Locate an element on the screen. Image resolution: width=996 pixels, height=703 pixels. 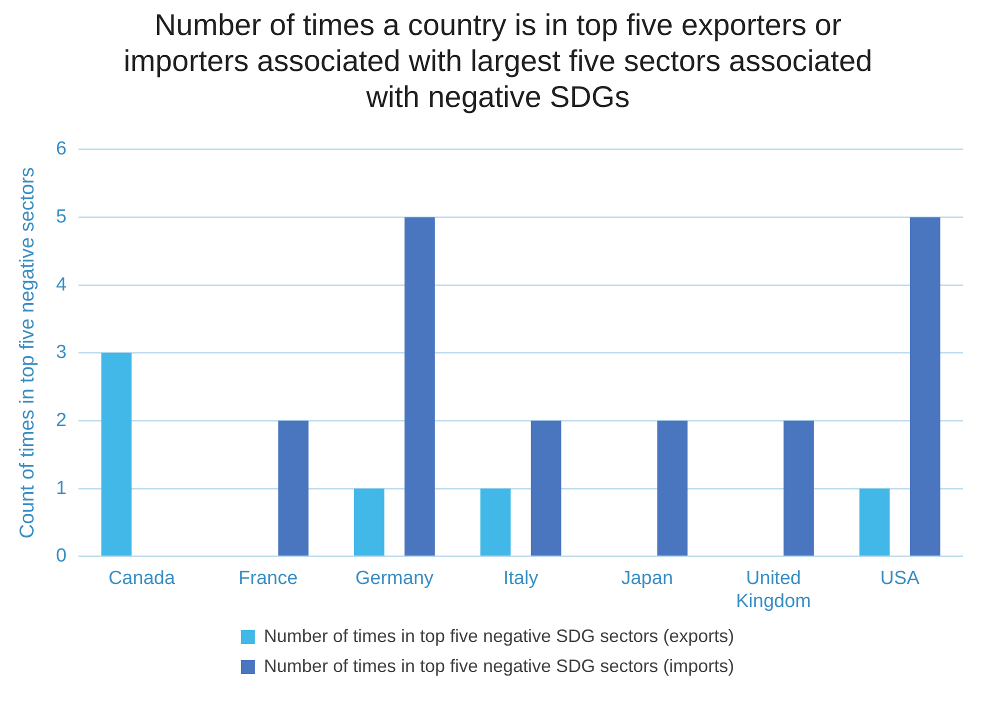
y-tick-label: 3 is located at coordinates (61, 353).